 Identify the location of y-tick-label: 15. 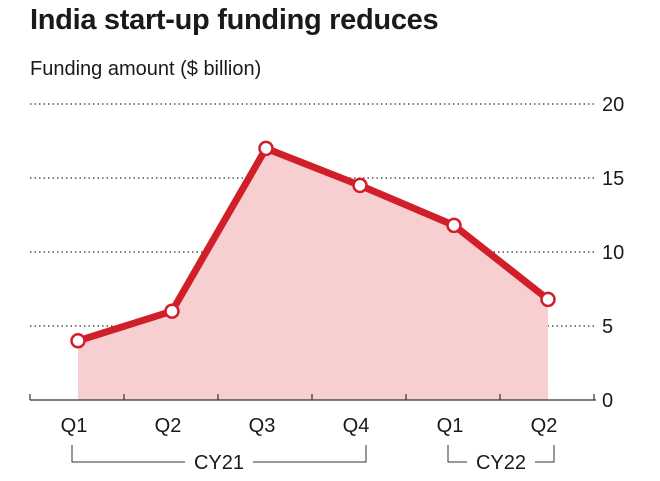
(613, 179).